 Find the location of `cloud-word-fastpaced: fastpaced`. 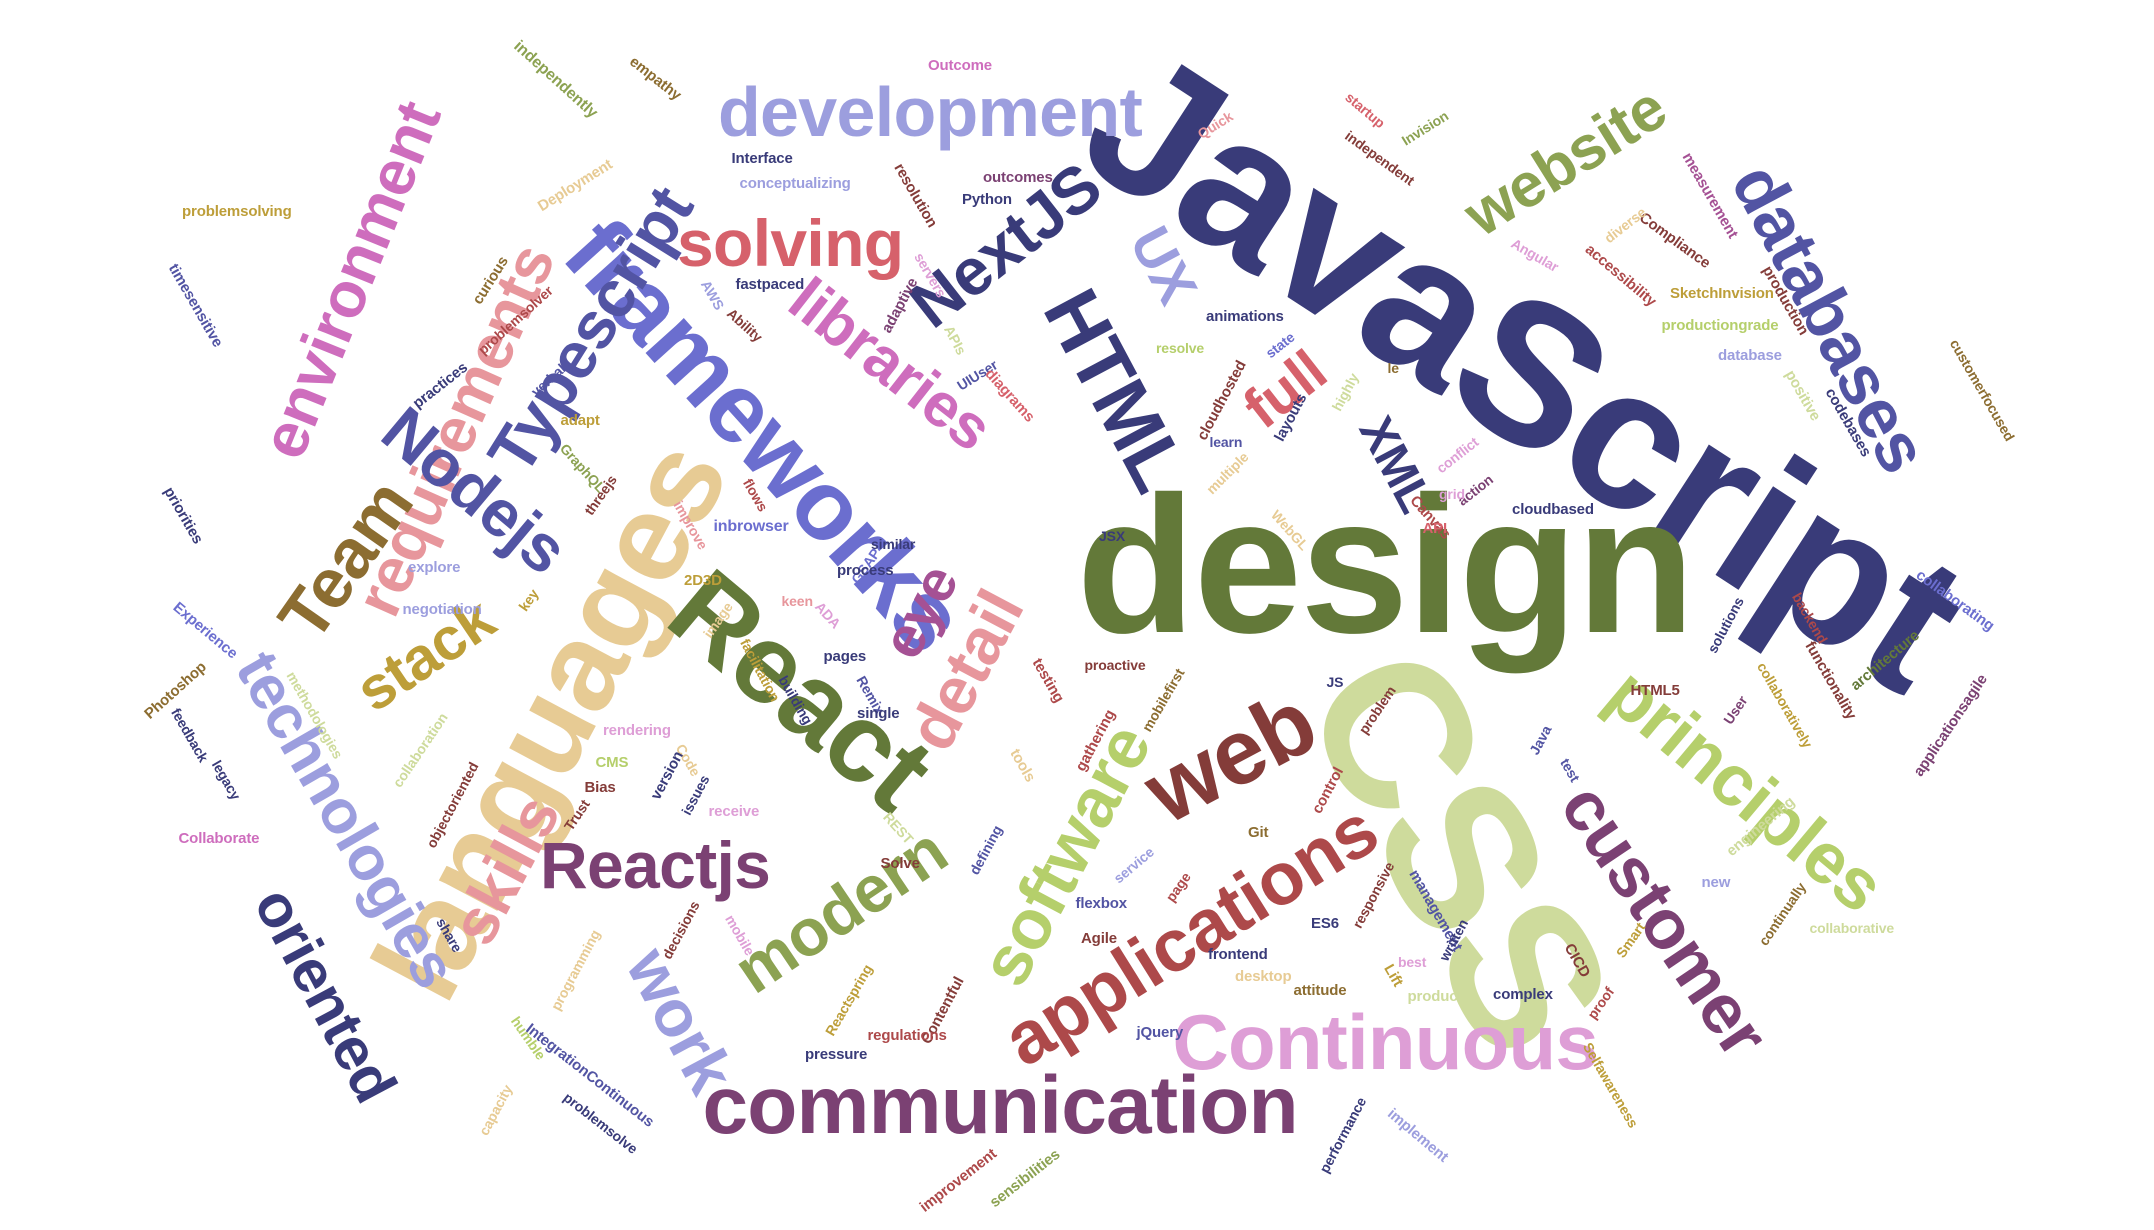

cloud-word-fastpaced: fastpaced is located at coordinates (770, 284).